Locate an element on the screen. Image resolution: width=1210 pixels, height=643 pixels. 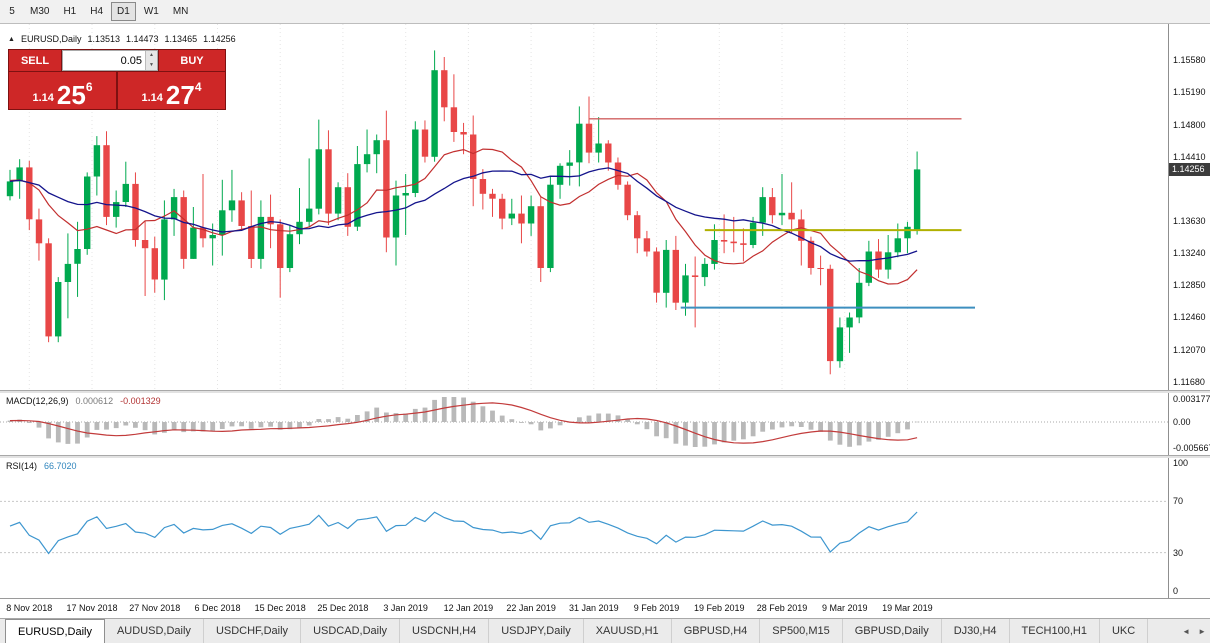
date-tick: 25 Dec 2018 is located at coordinates (343, 608).